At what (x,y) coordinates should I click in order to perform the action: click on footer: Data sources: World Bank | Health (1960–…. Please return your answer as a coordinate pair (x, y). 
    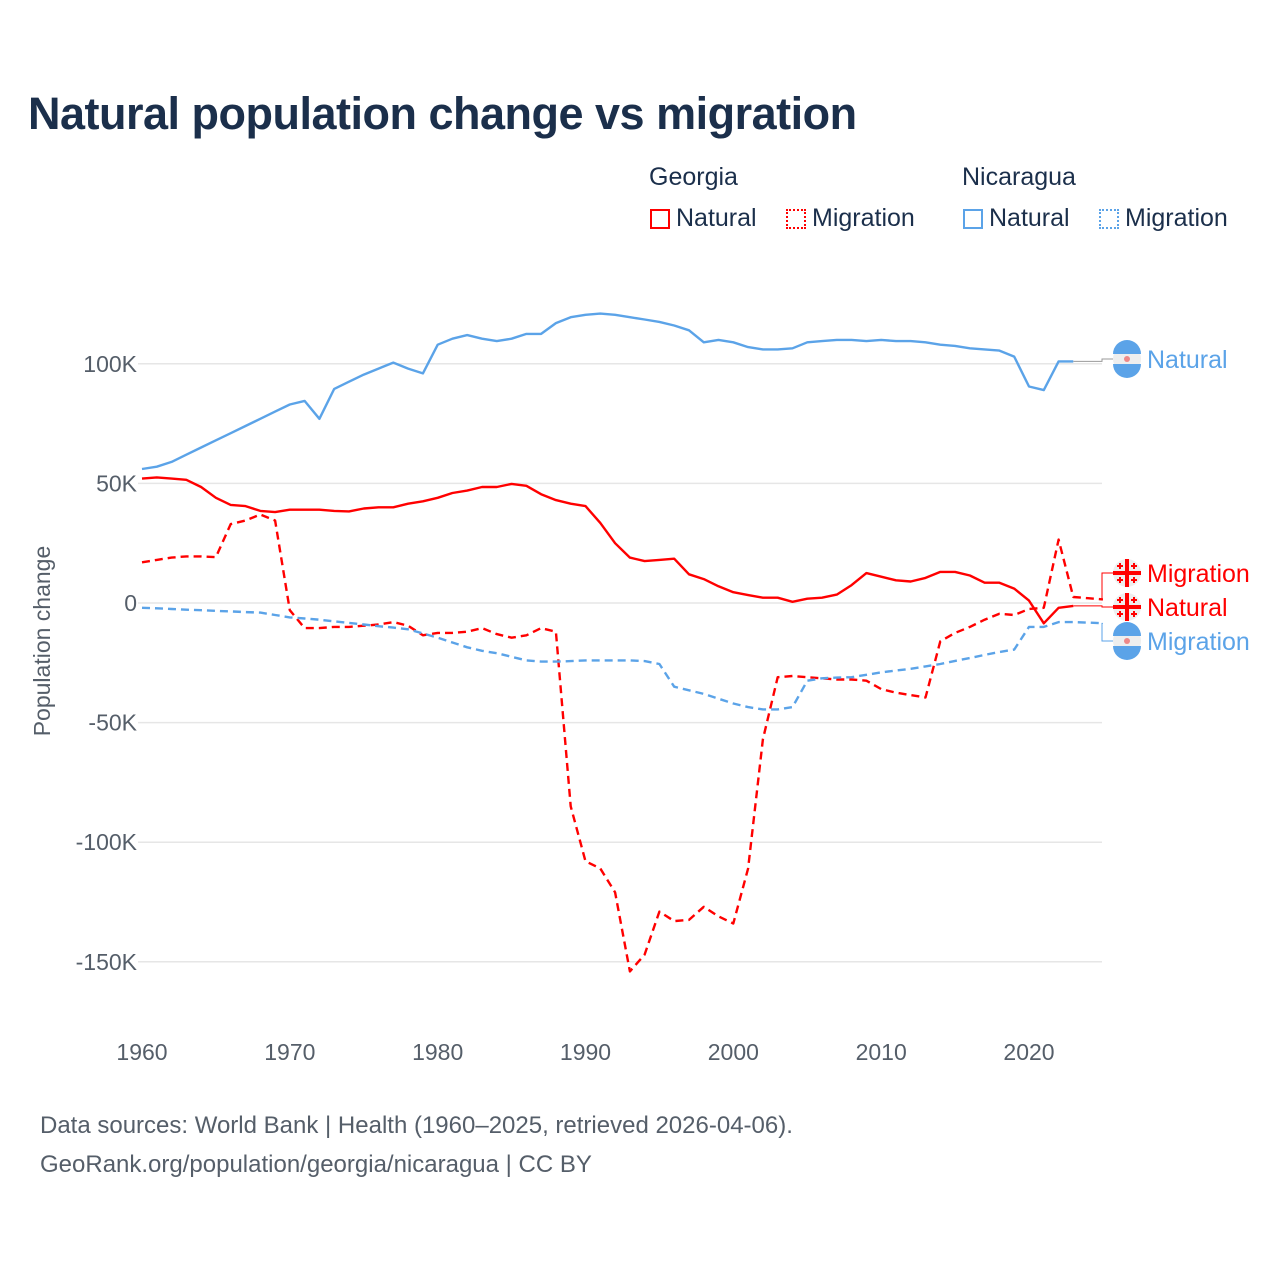
    Looking at the image, I should click on (416, 1145).